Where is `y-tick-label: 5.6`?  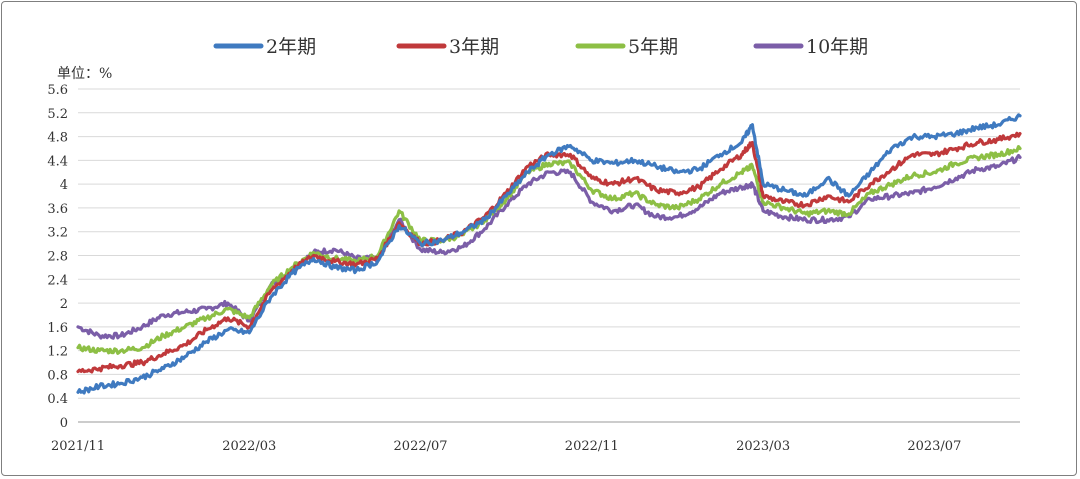
y-tick-label: 5.6 is located at coordinates (57, 90).